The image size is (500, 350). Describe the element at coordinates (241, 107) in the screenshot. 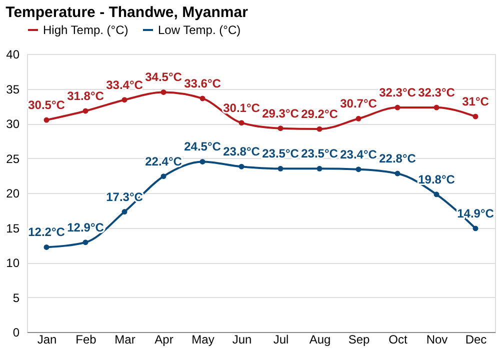

I see `data-label: 30.1°C` at that location.